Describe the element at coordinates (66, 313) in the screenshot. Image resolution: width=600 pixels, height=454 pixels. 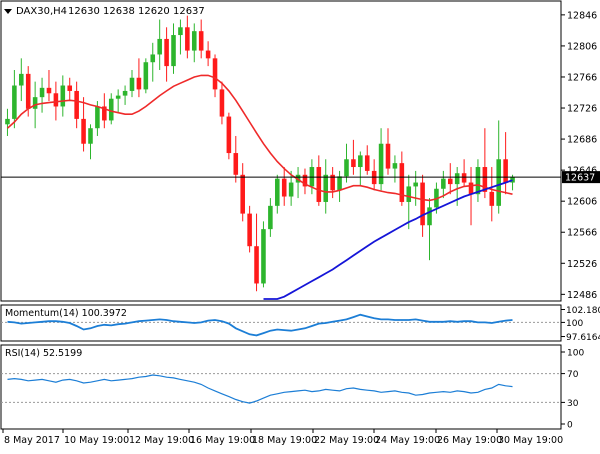
I see `momentum-title: Momentum(14) 100.3972` at that location.